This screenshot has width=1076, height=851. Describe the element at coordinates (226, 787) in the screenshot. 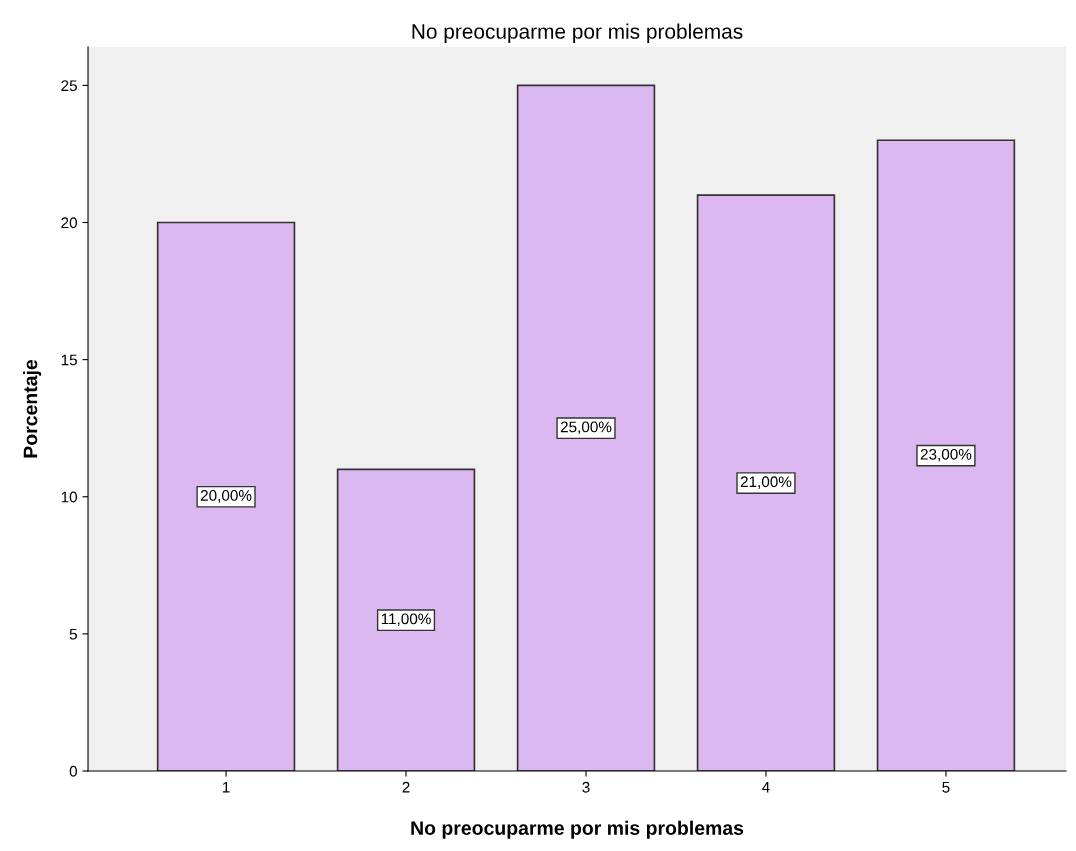

I see `x-tick-label: 1` at that location.